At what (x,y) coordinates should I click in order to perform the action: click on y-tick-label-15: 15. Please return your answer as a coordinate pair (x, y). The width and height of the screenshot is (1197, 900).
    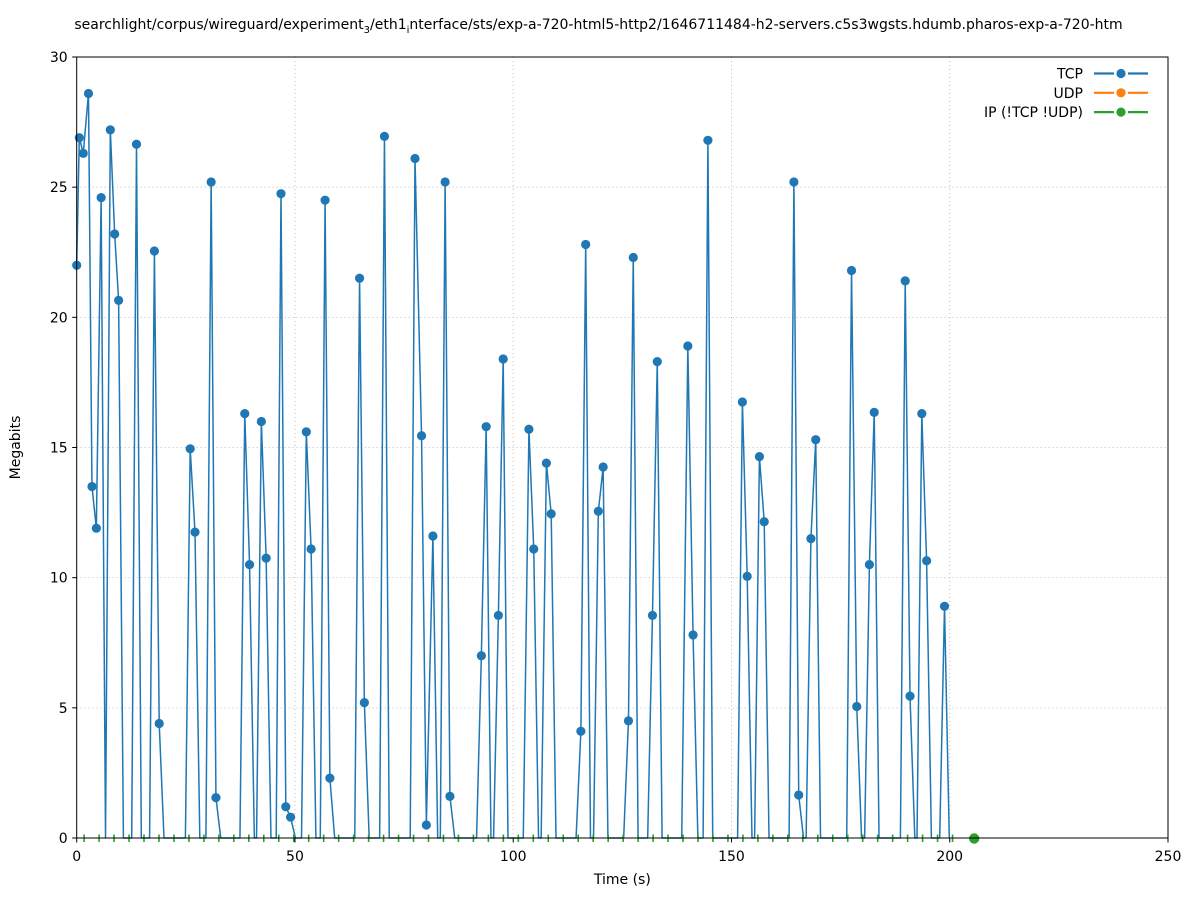
    Looking at the image, I should click on (59, 449).